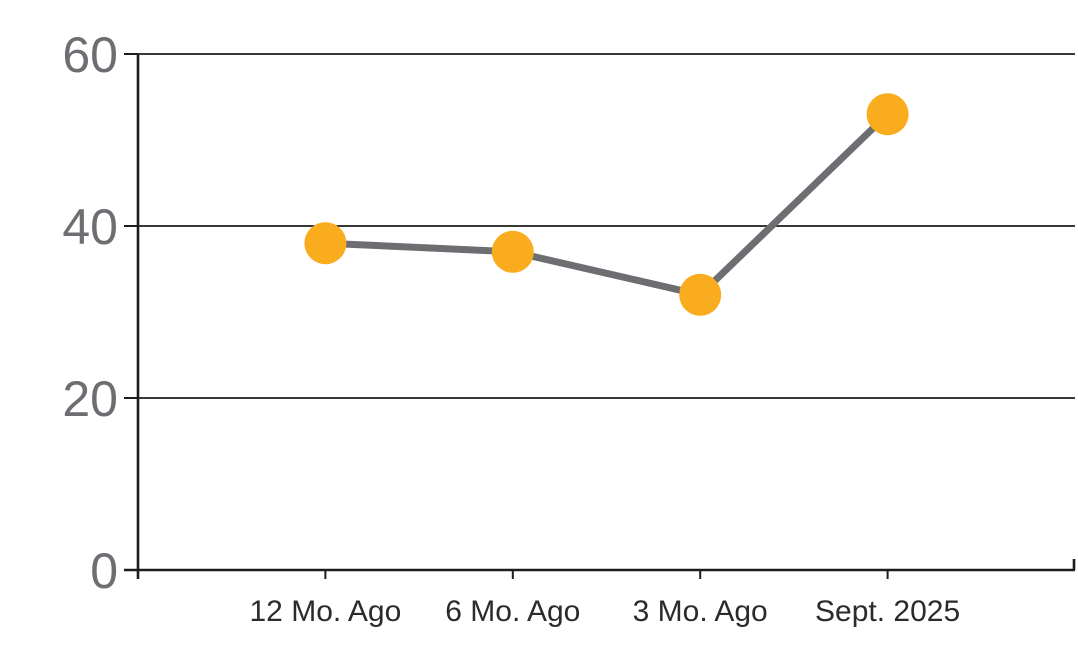 Image resolution: width=1078 pixels, height=663 pixels. I want to click on y-tick-label: 40, so click(90, 227).